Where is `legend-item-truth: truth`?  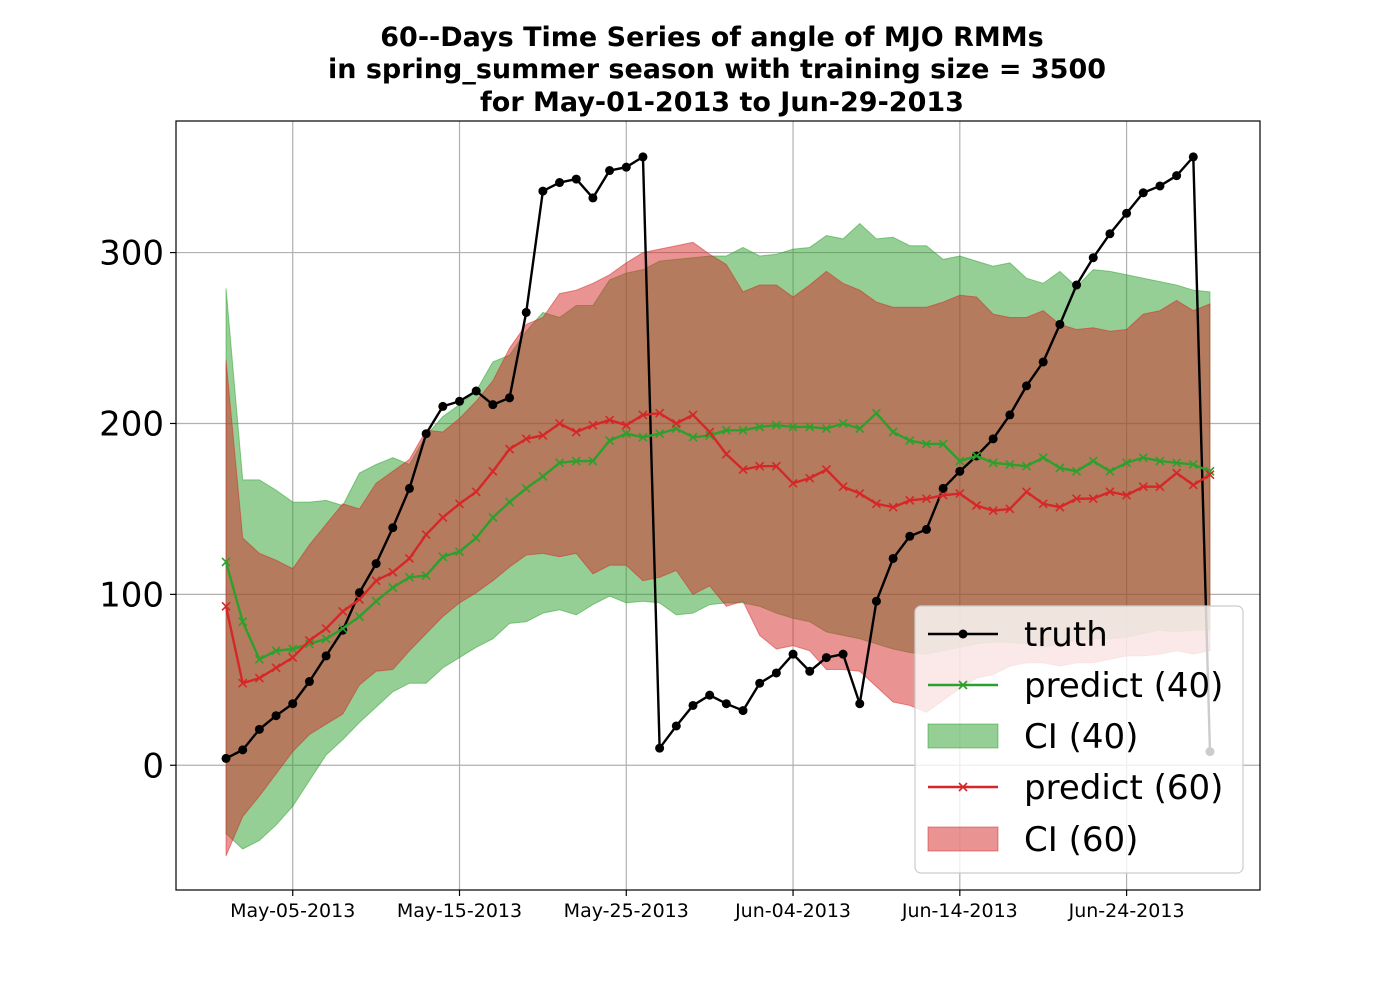
legend-item-truth: truth is located at coordinates (1018, 635).